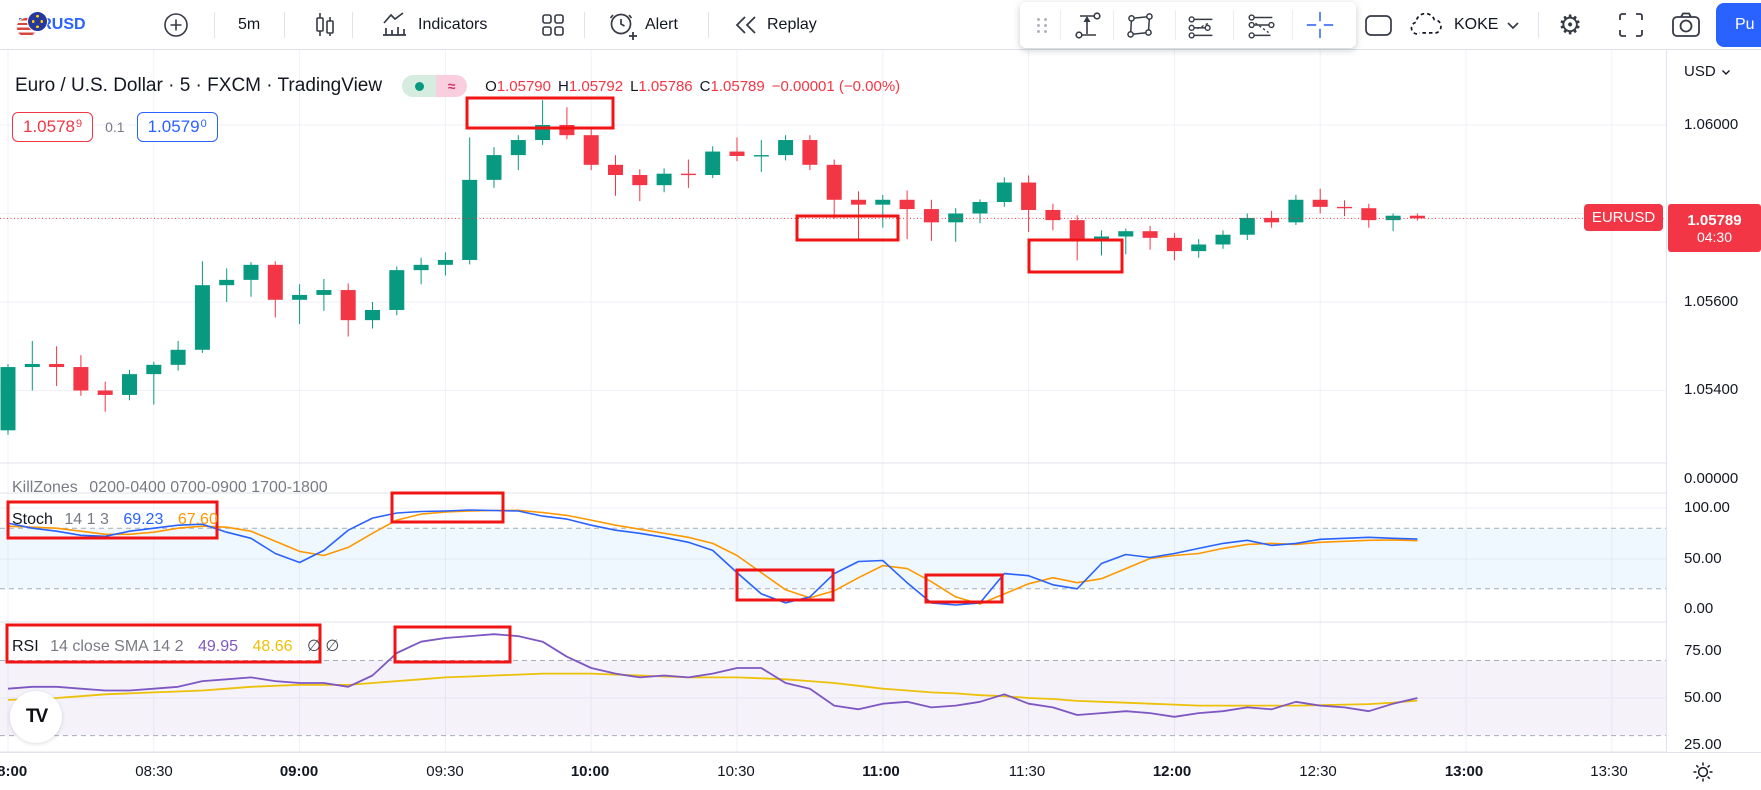 The height and width of the screenshot is (790, 1761). What do you see at coordinates (419, 86) in the screenshot?
I see `market-status-pill` at bounding box center [419, 86].